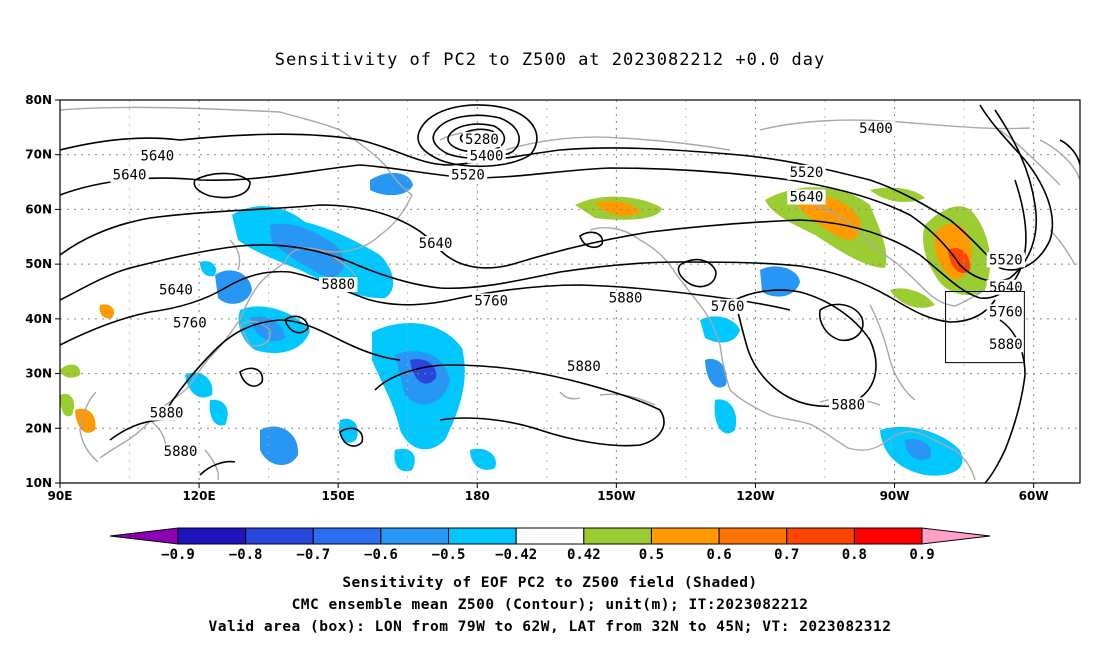  Describe the element at coordinates (144, 536) in the screenshot. I see `colorbar-min-triangle` at that location.